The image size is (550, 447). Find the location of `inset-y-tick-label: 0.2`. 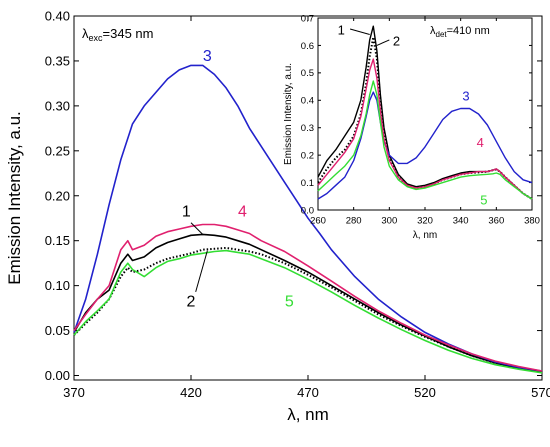

inset-y-tick-label: 0.2 is located at coordinates (307, 155).